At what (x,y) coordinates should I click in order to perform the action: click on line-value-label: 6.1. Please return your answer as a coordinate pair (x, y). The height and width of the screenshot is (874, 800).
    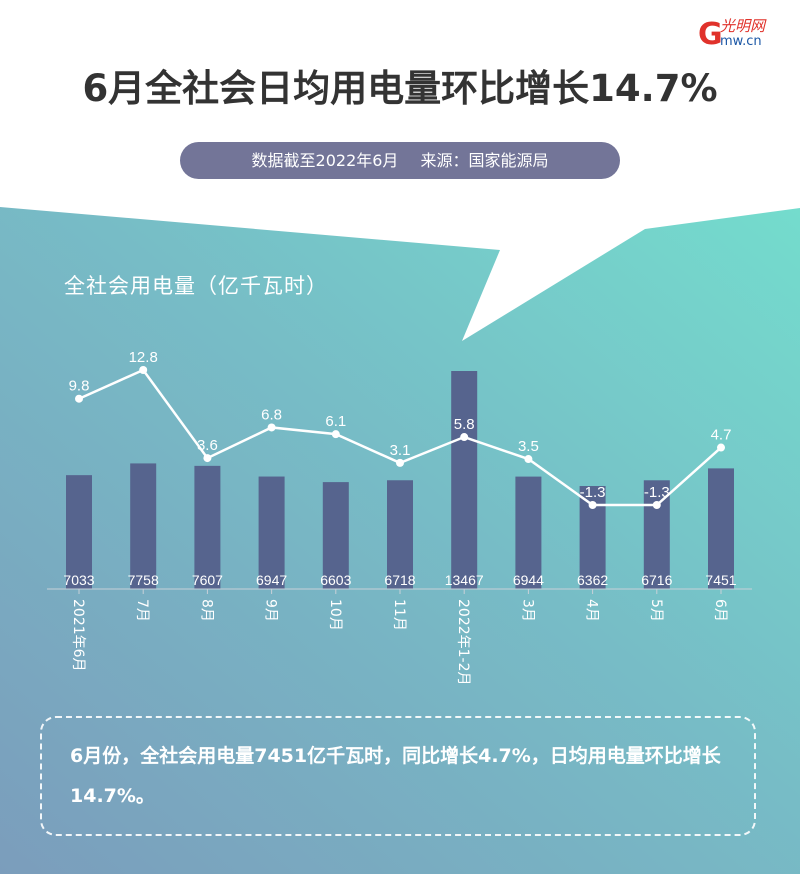
    Looking at the image, I should click on (335, 421).